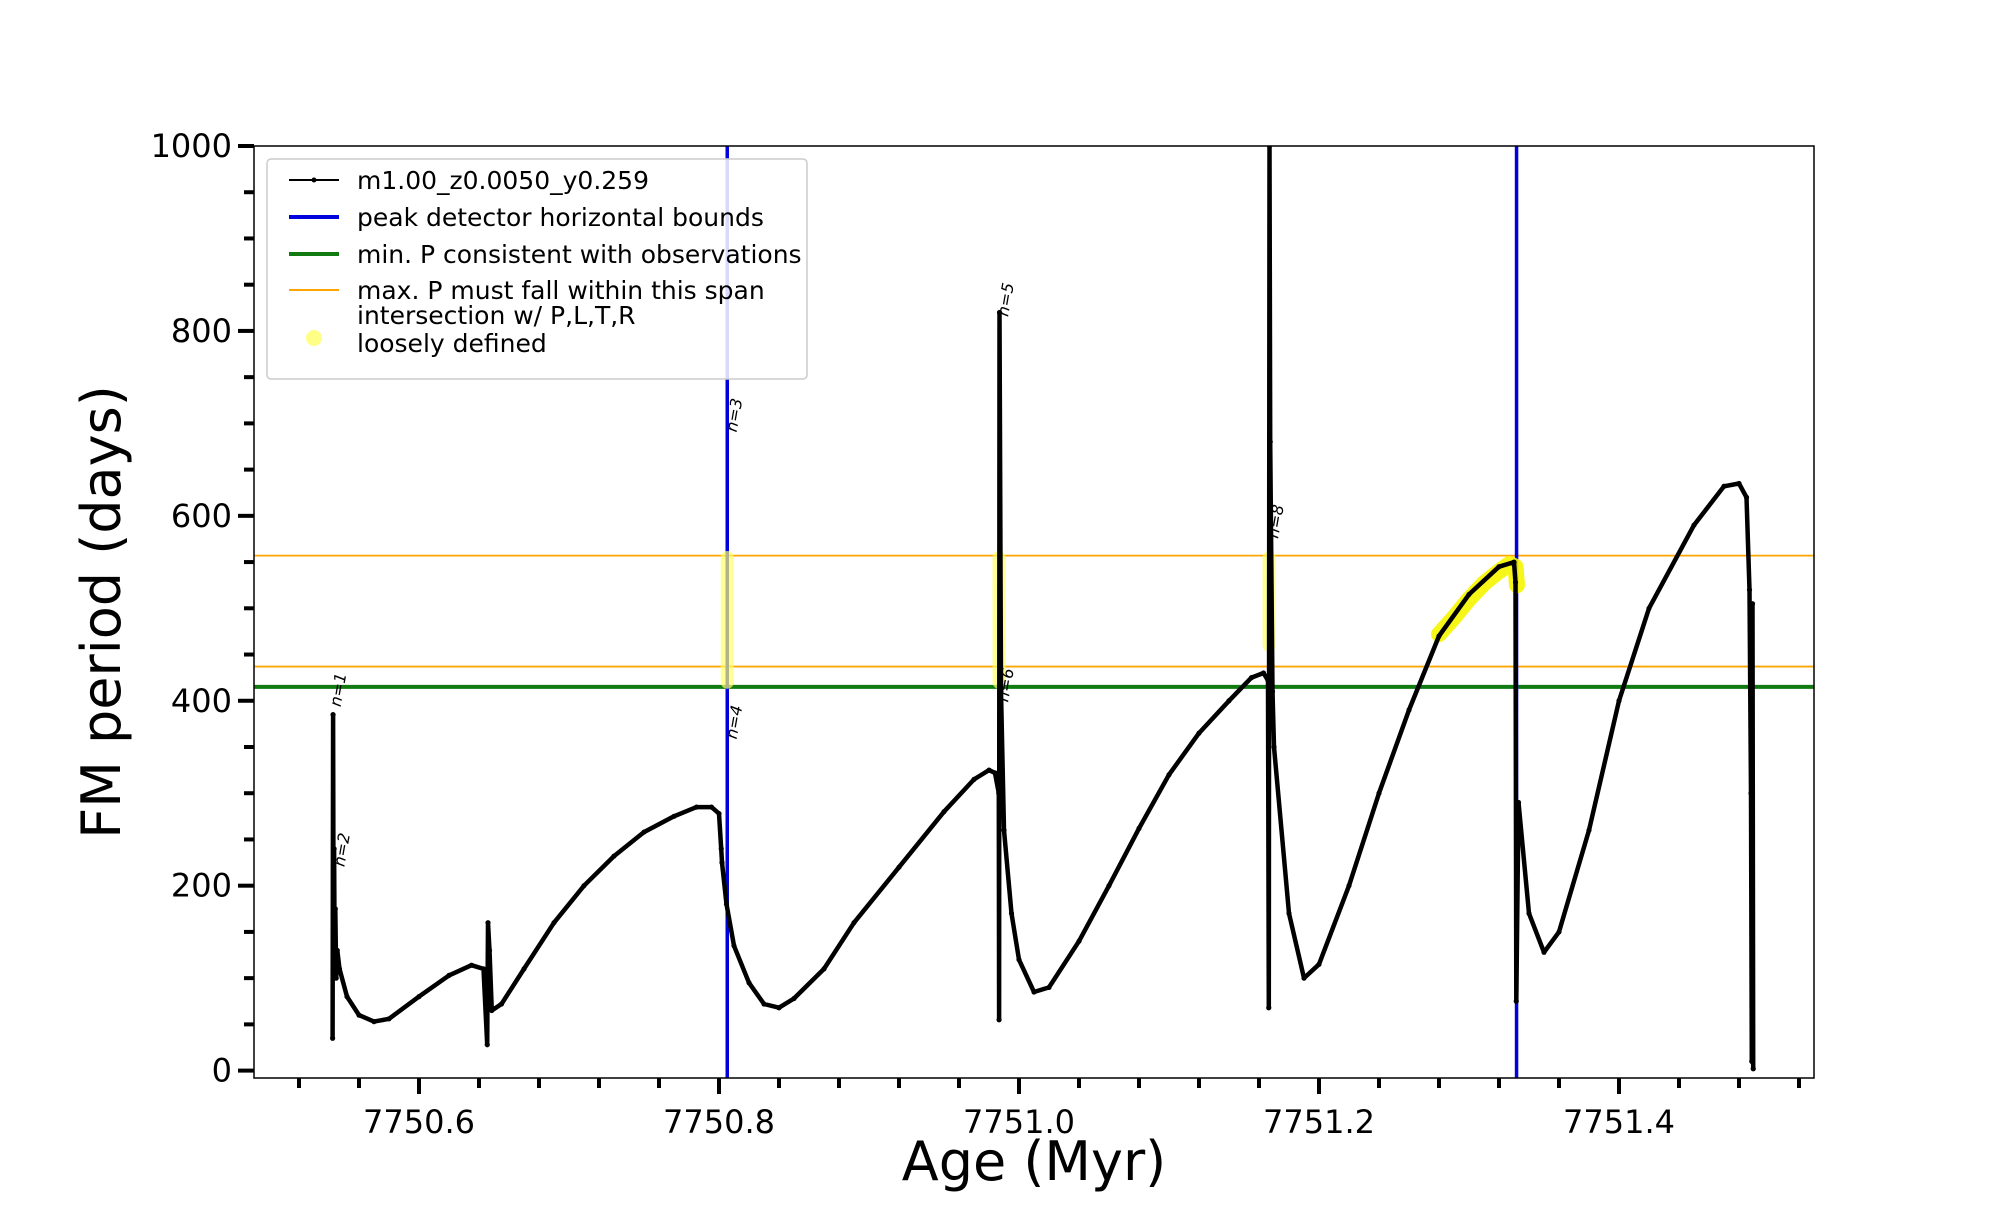 This screenshot has height=1205, width=2000. What do you see at coordinates (1019, 1122) in the screenshot?
I see `x-tick-label-2: 7751.0` at bounding box center [1019, 1122].